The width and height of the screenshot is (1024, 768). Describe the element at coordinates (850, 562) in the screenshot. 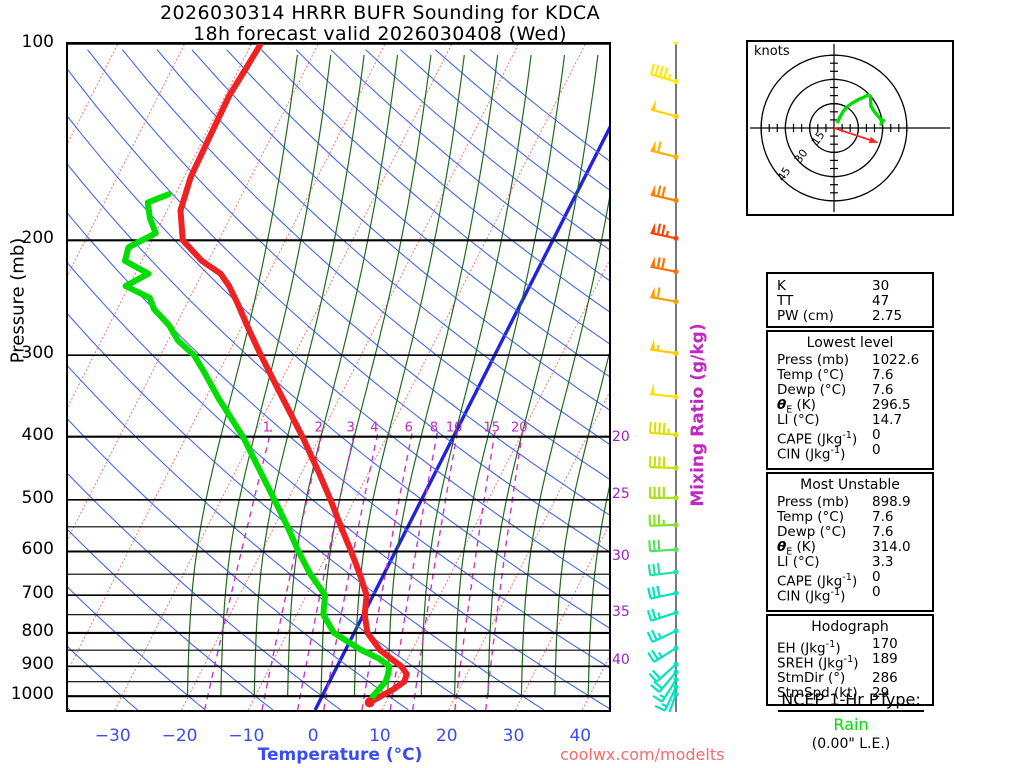

I see `most-unstable-row: LI (°C) 3.3` at that location.